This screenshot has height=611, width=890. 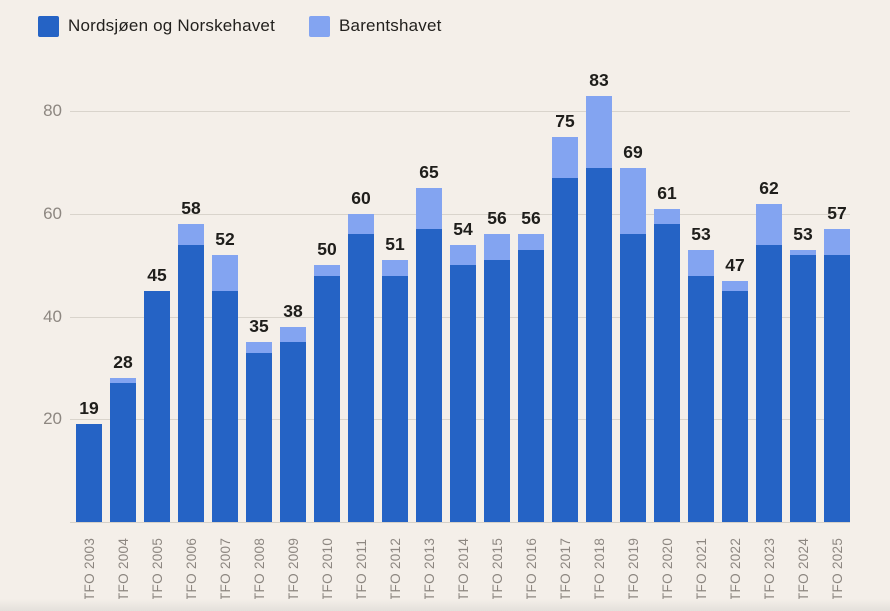 I want to click on x-tick-label: TFO 2004, so click(x=123, y=569).